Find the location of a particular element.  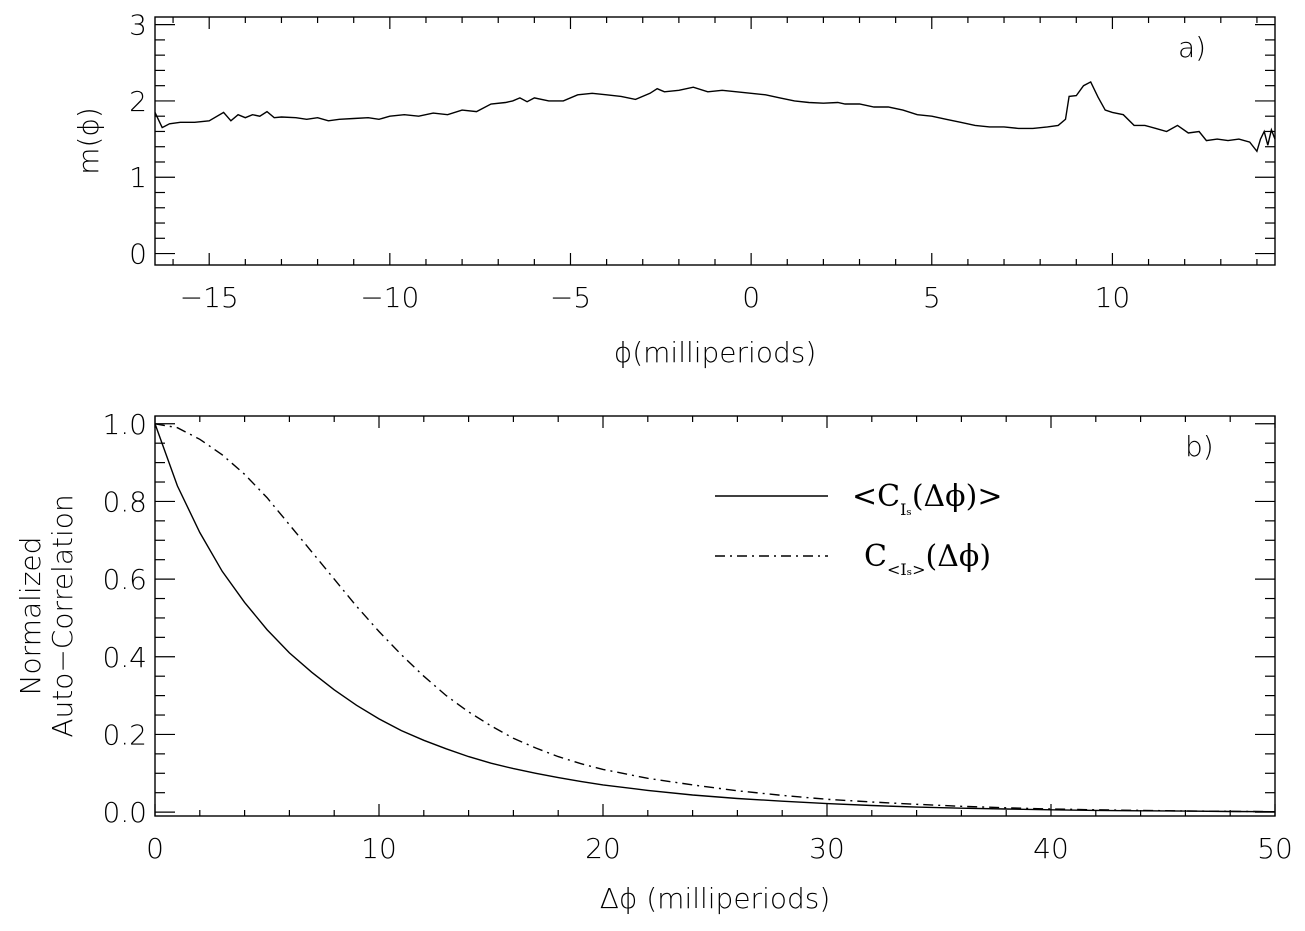

panel-b-x-tick-label: 50 is located at coordinates (1275, 848).